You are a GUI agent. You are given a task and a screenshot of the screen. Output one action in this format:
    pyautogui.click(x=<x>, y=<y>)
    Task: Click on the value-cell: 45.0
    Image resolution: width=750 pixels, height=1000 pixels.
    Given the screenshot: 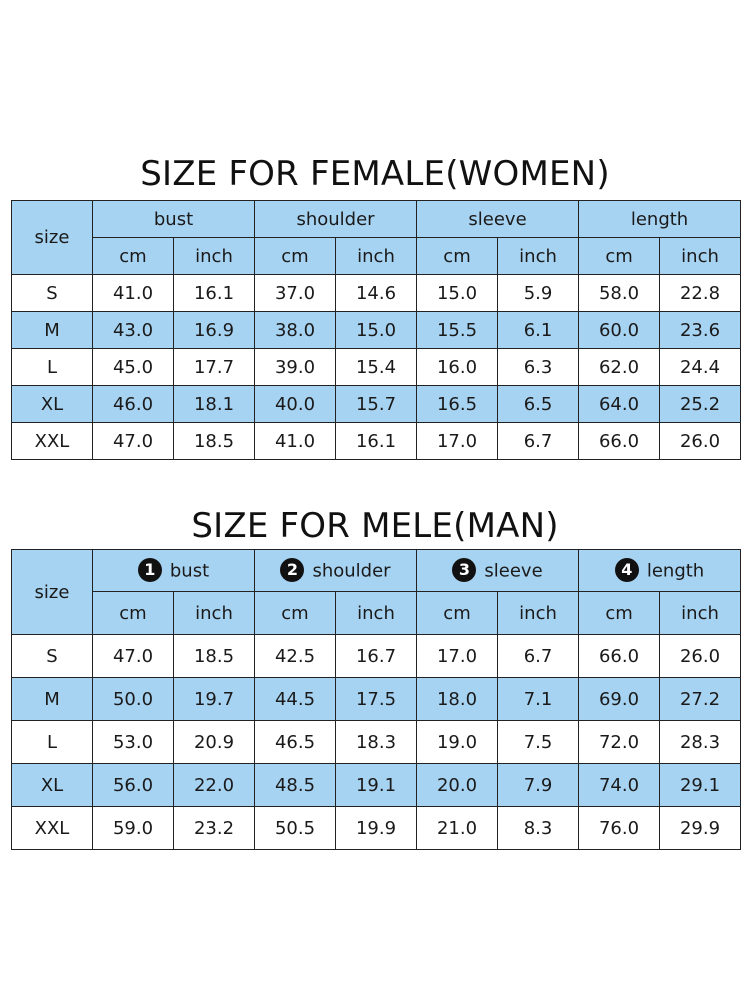 What is the action you would take?
    pyautogui.click(x=133, y=367)
    